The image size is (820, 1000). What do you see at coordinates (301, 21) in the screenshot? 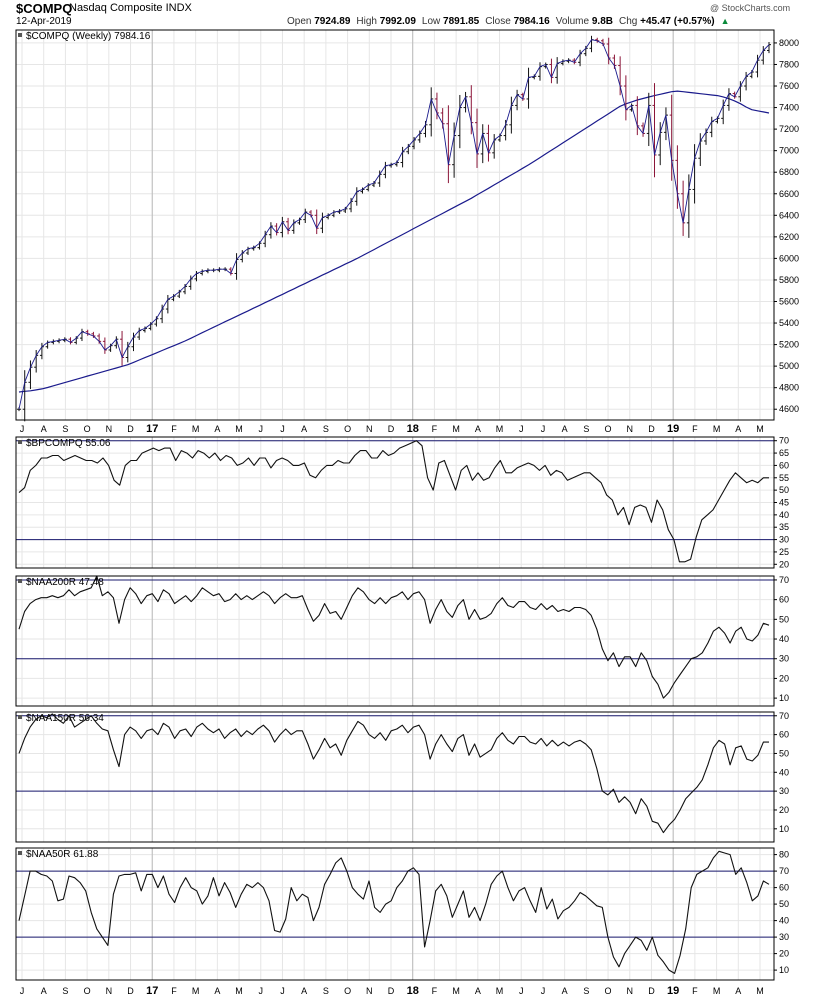
I see `quote-label: Open` at bounding box center [301, 21].